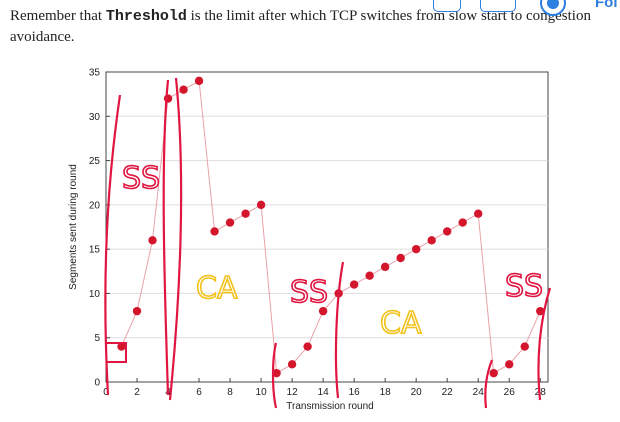 The height and width of the screenshot is (422, 620). I want to click on intro-text-a: Remember that, so click(58, 16).